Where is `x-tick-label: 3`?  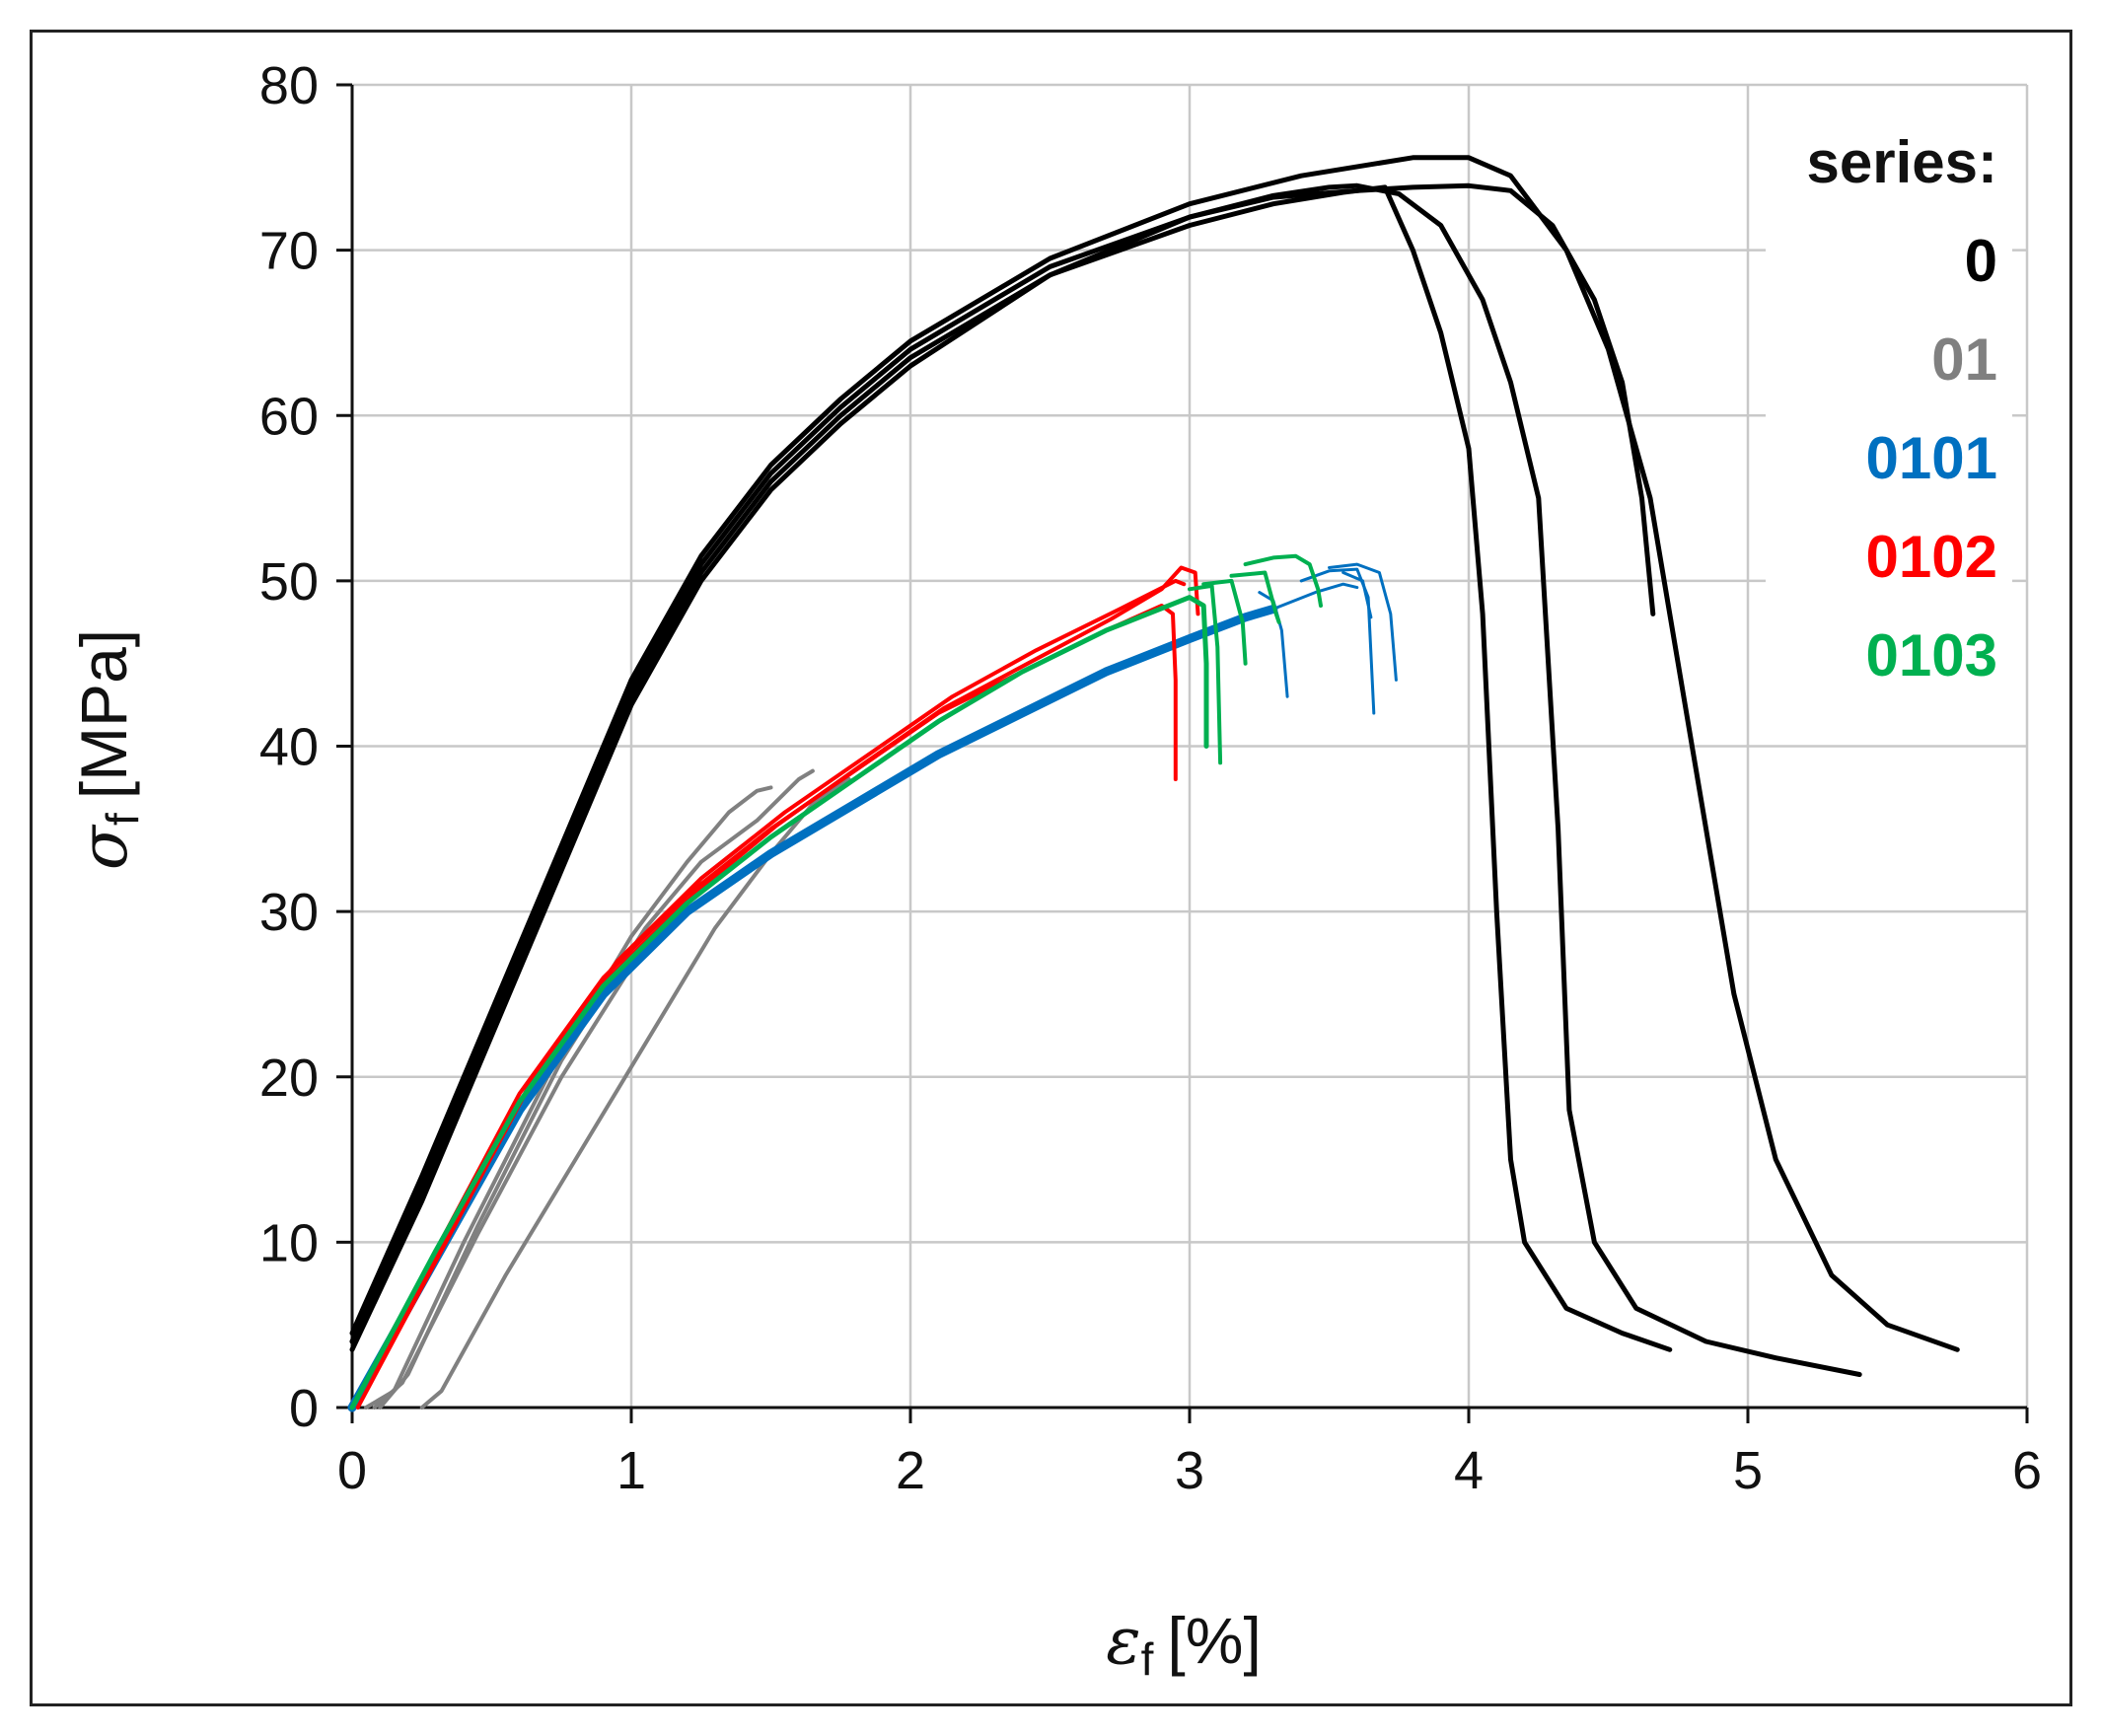 x-tick-label: 3 is located at coordinates (1189, 1470).